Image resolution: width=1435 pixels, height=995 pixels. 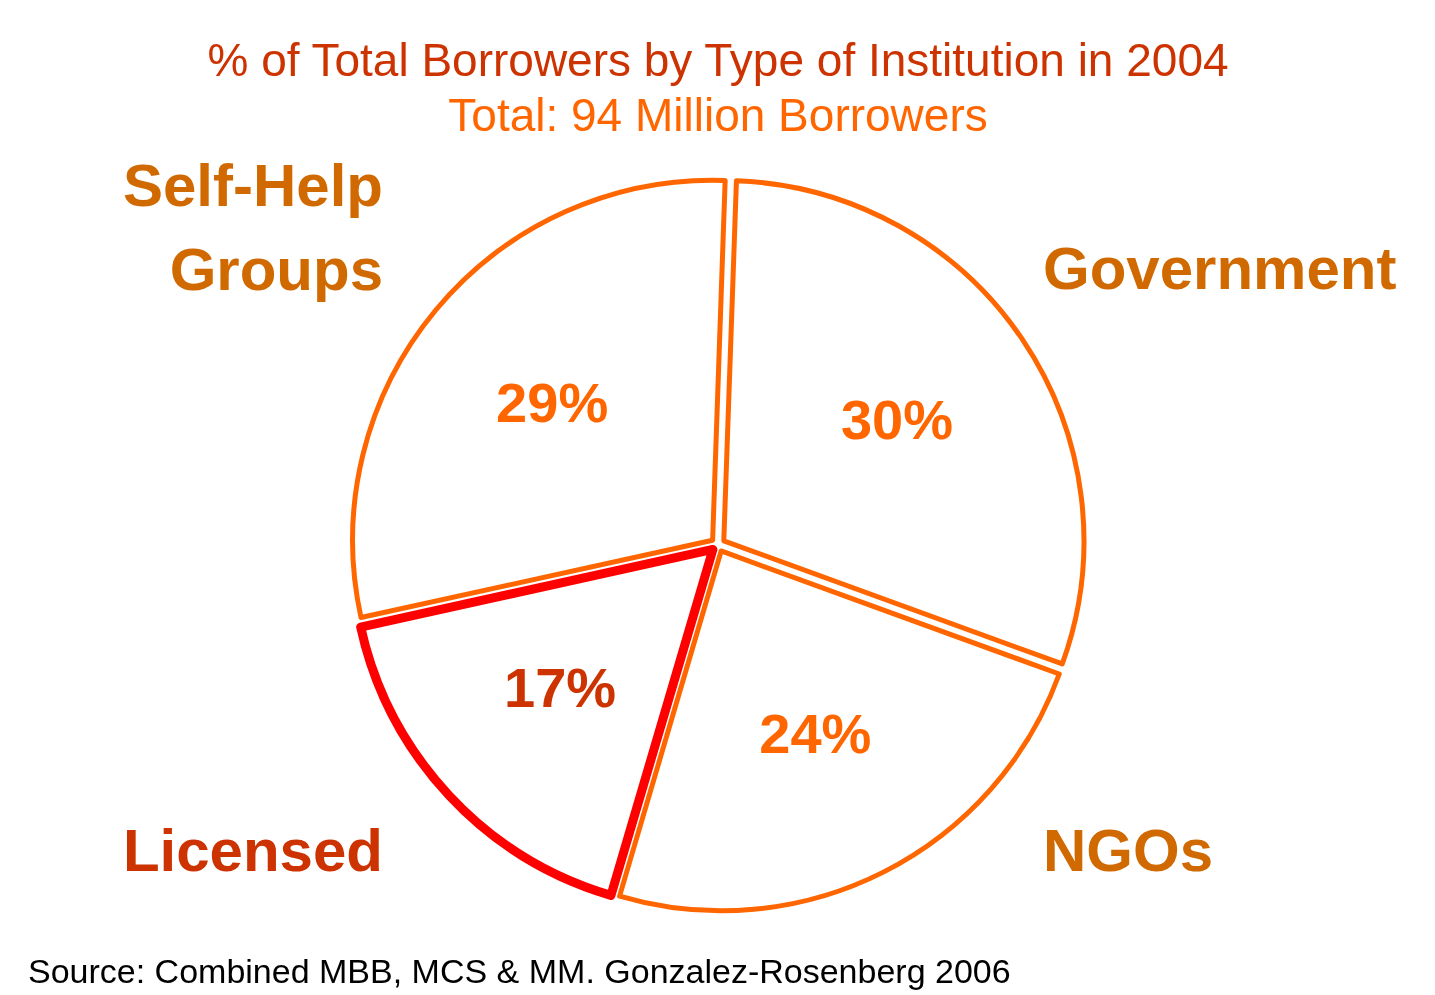 What do you see at coordinates (552, 402) in the screenshot?
I see `data-label: 29%` at bounding box center [552, 402].